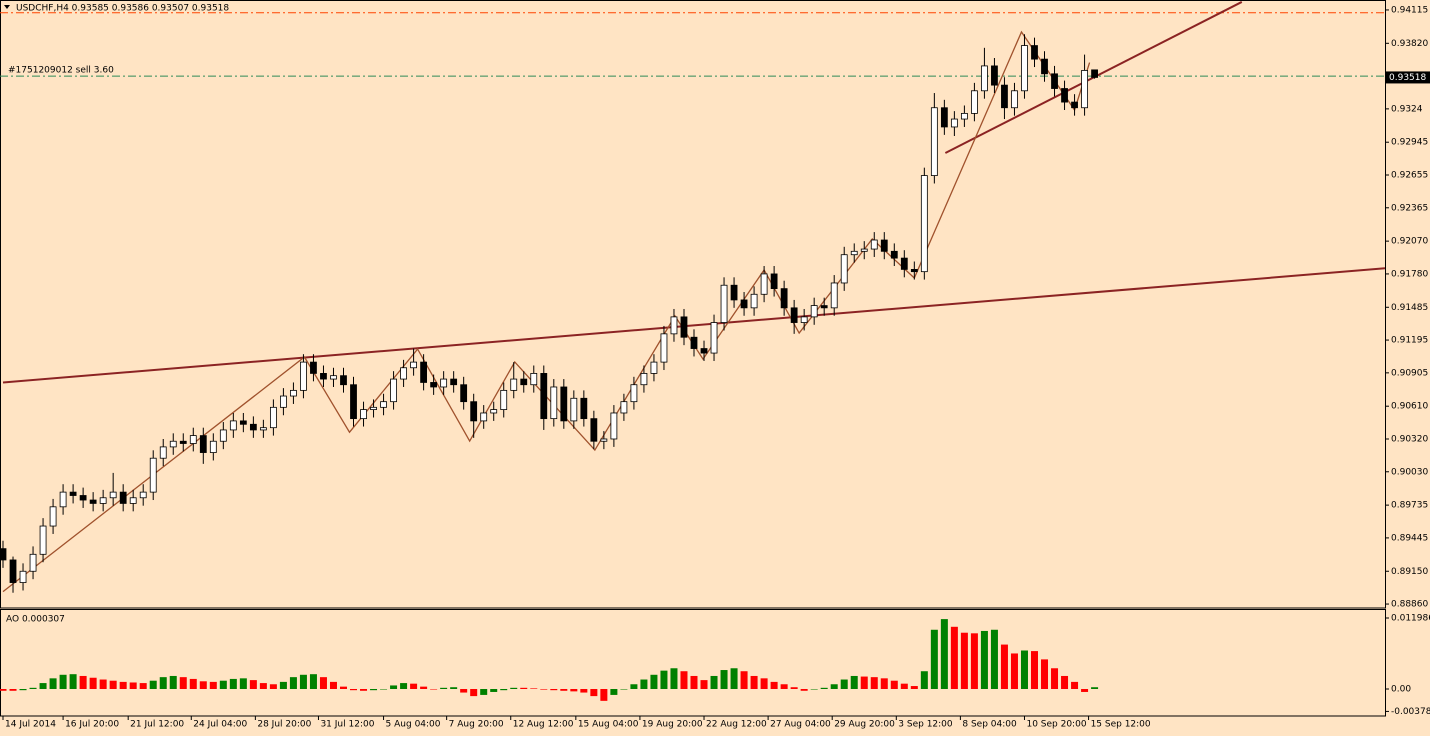 This screenshot has width=1430, height=736. I want to click on y-tick-label: 0.88860, so click(1409, 605).